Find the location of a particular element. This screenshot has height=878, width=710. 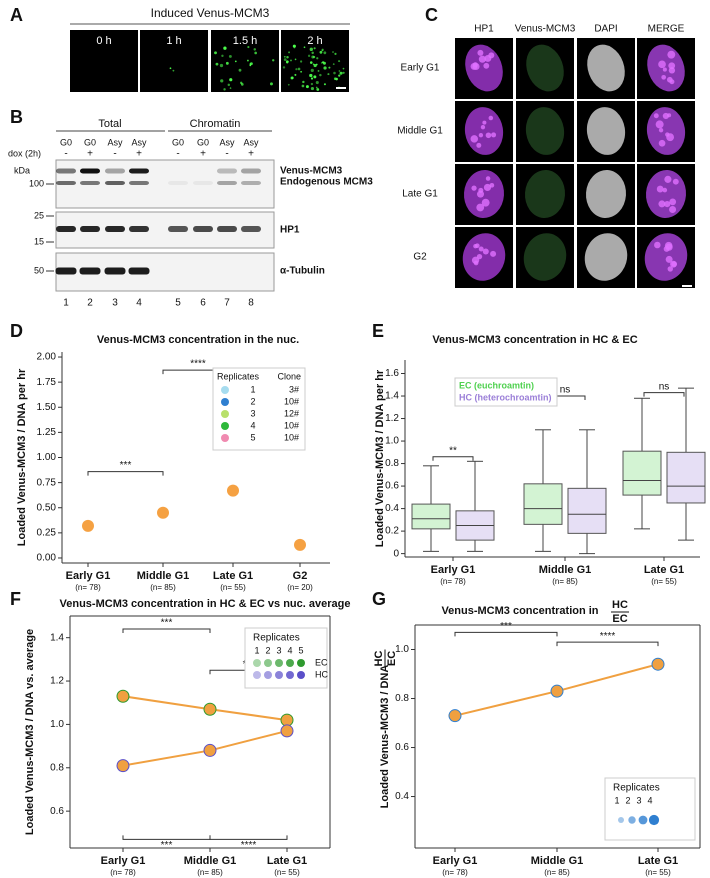

legend-label: 5 is located at coordinates (252, 437).